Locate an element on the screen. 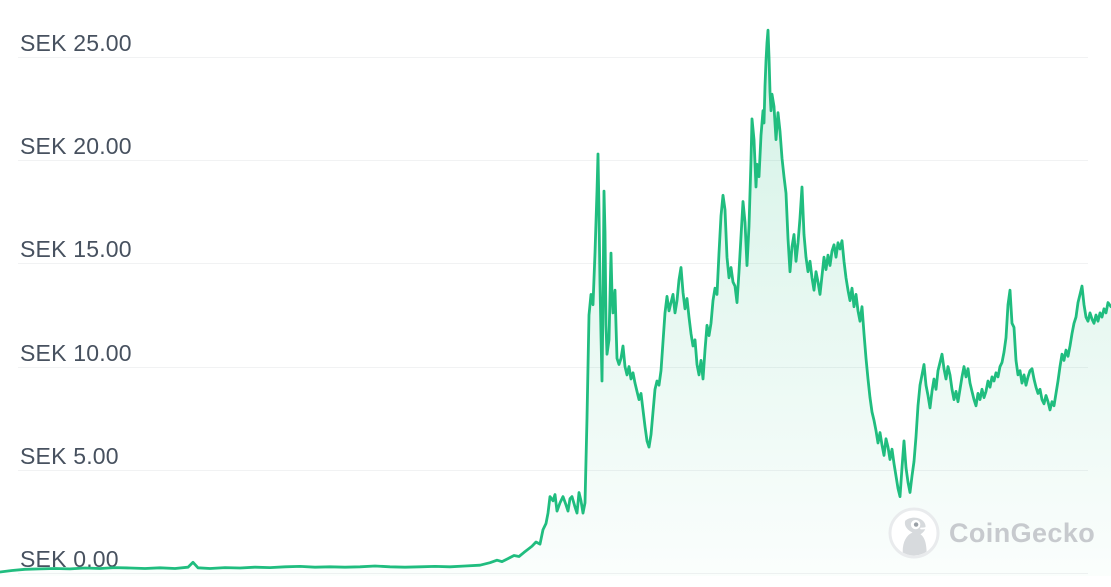 Image resolution: width=1111 pixels, height=587 pixels. coingecko-logo-icon is located at coordinates (914, 533).